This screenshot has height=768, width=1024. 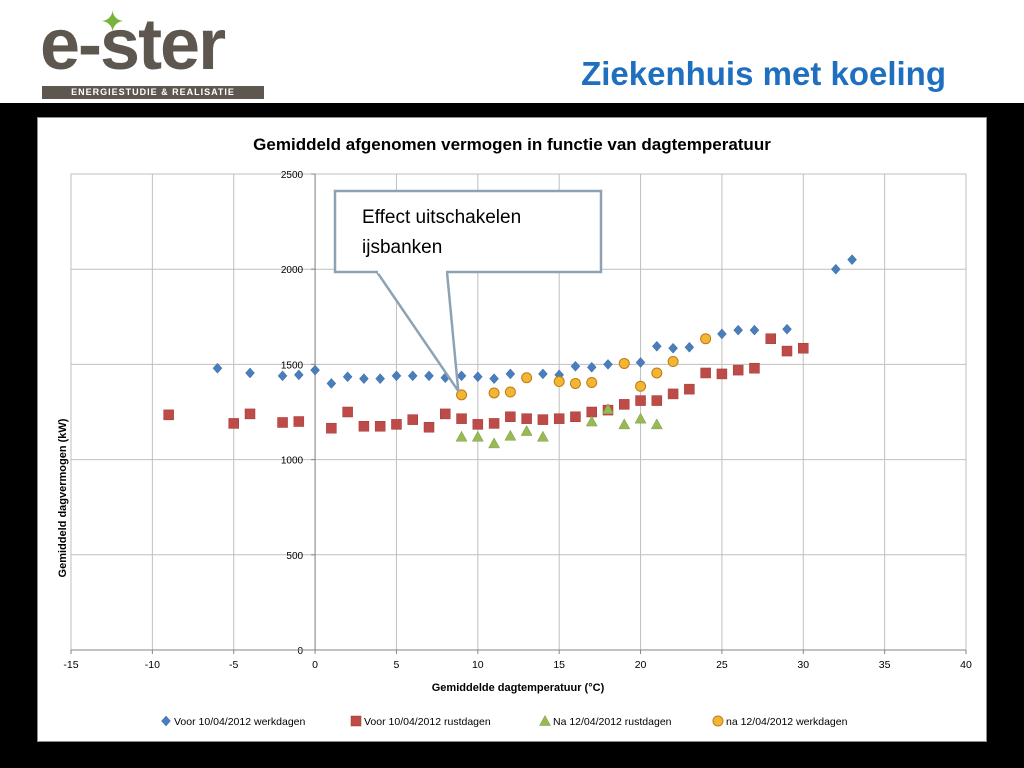 What do you see at coordinates (292, 461) in the screenshot?
I see `y-tick-label: 1000` at bounding box center [292, 461].